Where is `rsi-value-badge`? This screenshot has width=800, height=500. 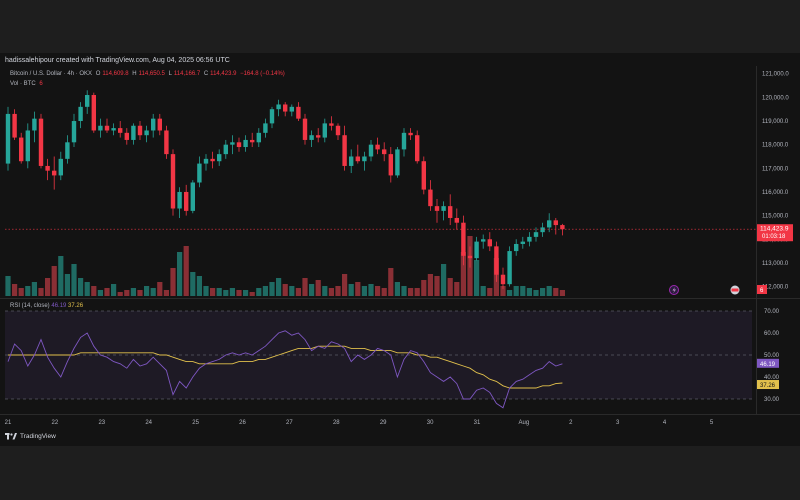 rsi-value-badge is located at coordinates (768, 363).